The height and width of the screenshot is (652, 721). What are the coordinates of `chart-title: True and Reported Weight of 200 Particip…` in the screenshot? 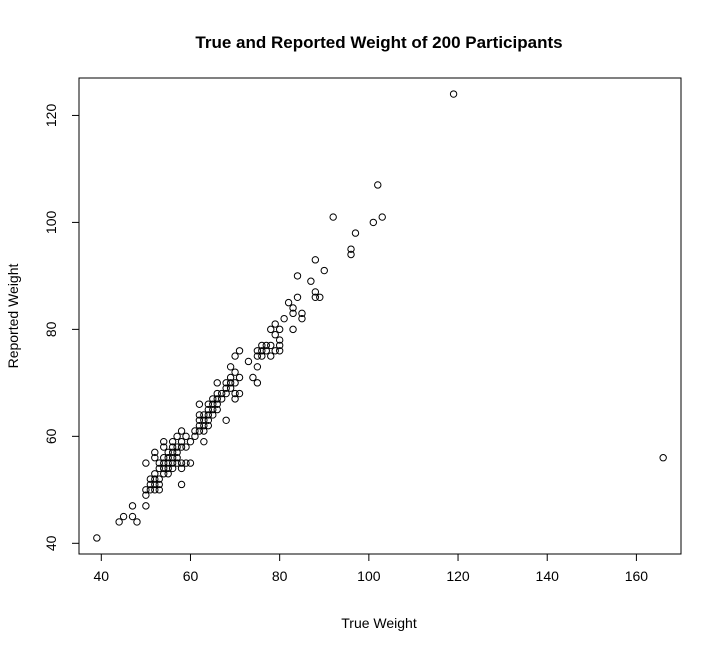 It's located at (378, 42).